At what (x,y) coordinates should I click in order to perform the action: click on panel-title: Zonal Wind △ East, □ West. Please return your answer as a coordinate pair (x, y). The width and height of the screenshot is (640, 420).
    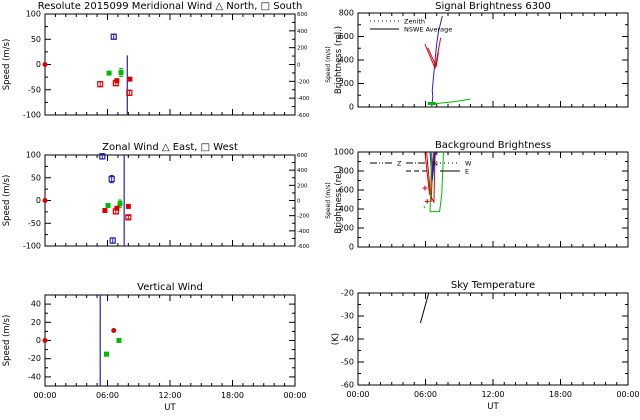
    Looking at the image, I should click on (170, 147).